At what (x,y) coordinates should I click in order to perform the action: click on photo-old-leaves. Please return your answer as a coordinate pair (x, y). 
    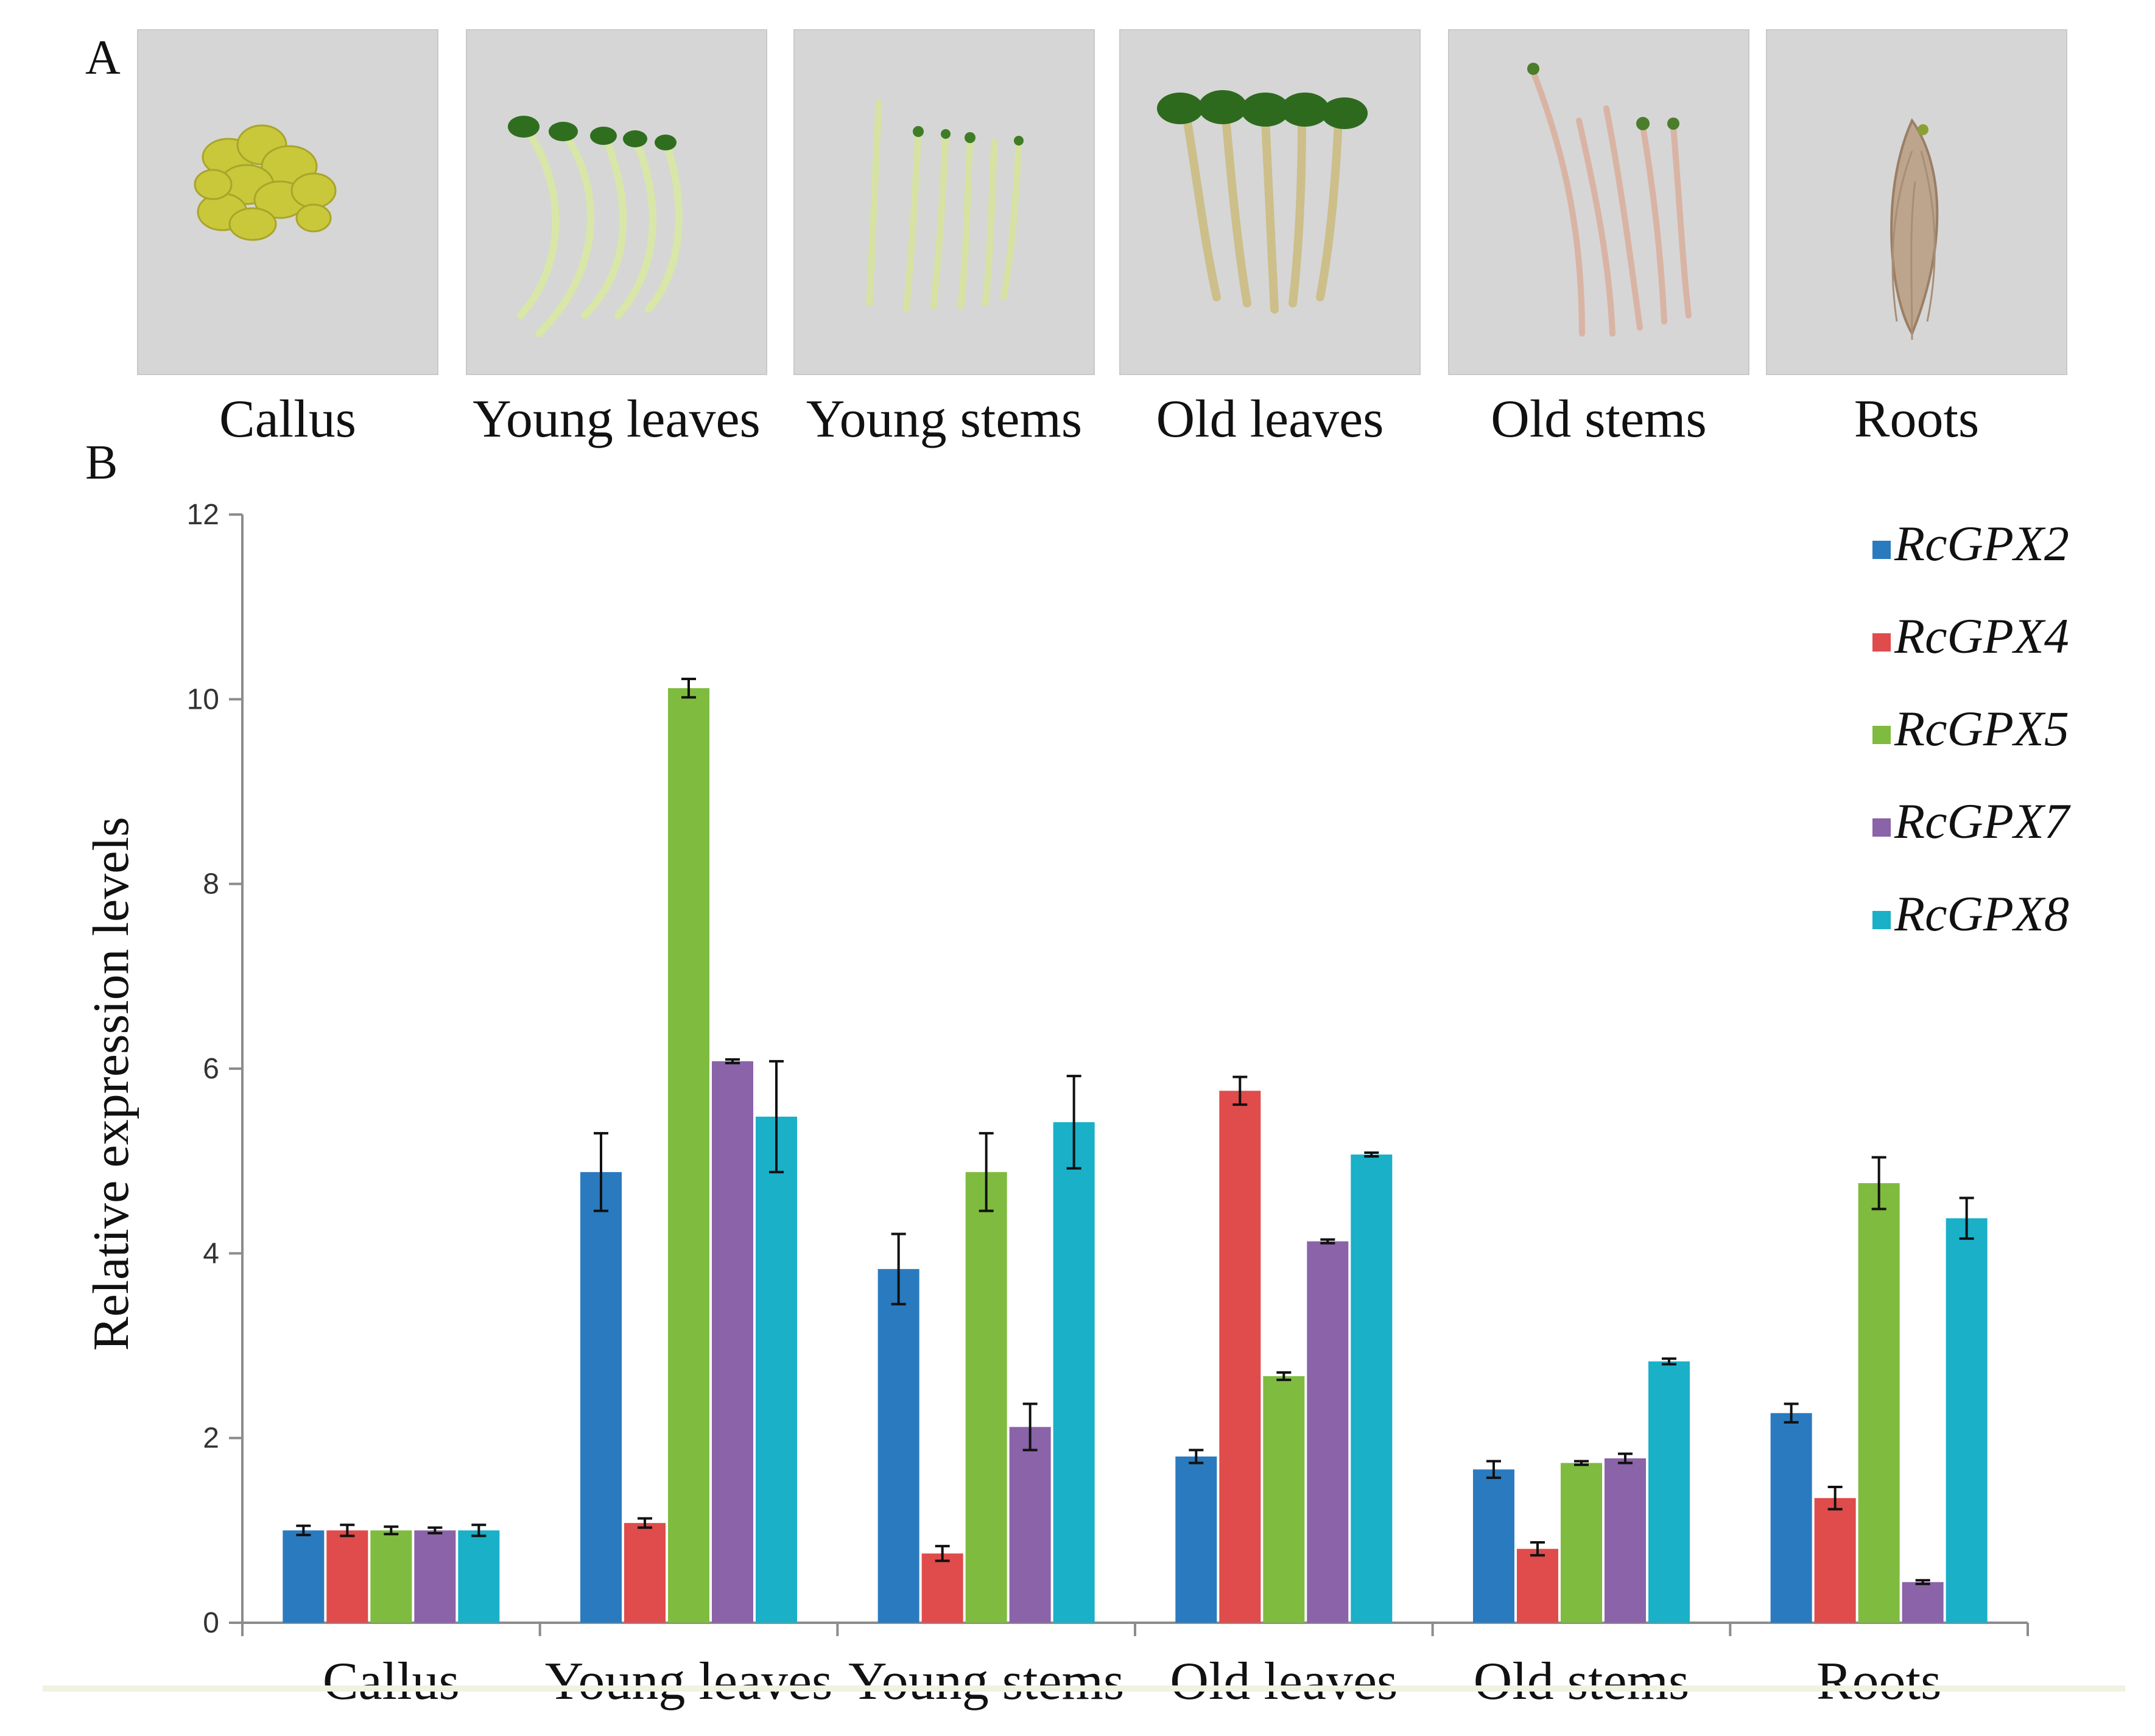
    Looking at the image, I should click on (1270, 202).